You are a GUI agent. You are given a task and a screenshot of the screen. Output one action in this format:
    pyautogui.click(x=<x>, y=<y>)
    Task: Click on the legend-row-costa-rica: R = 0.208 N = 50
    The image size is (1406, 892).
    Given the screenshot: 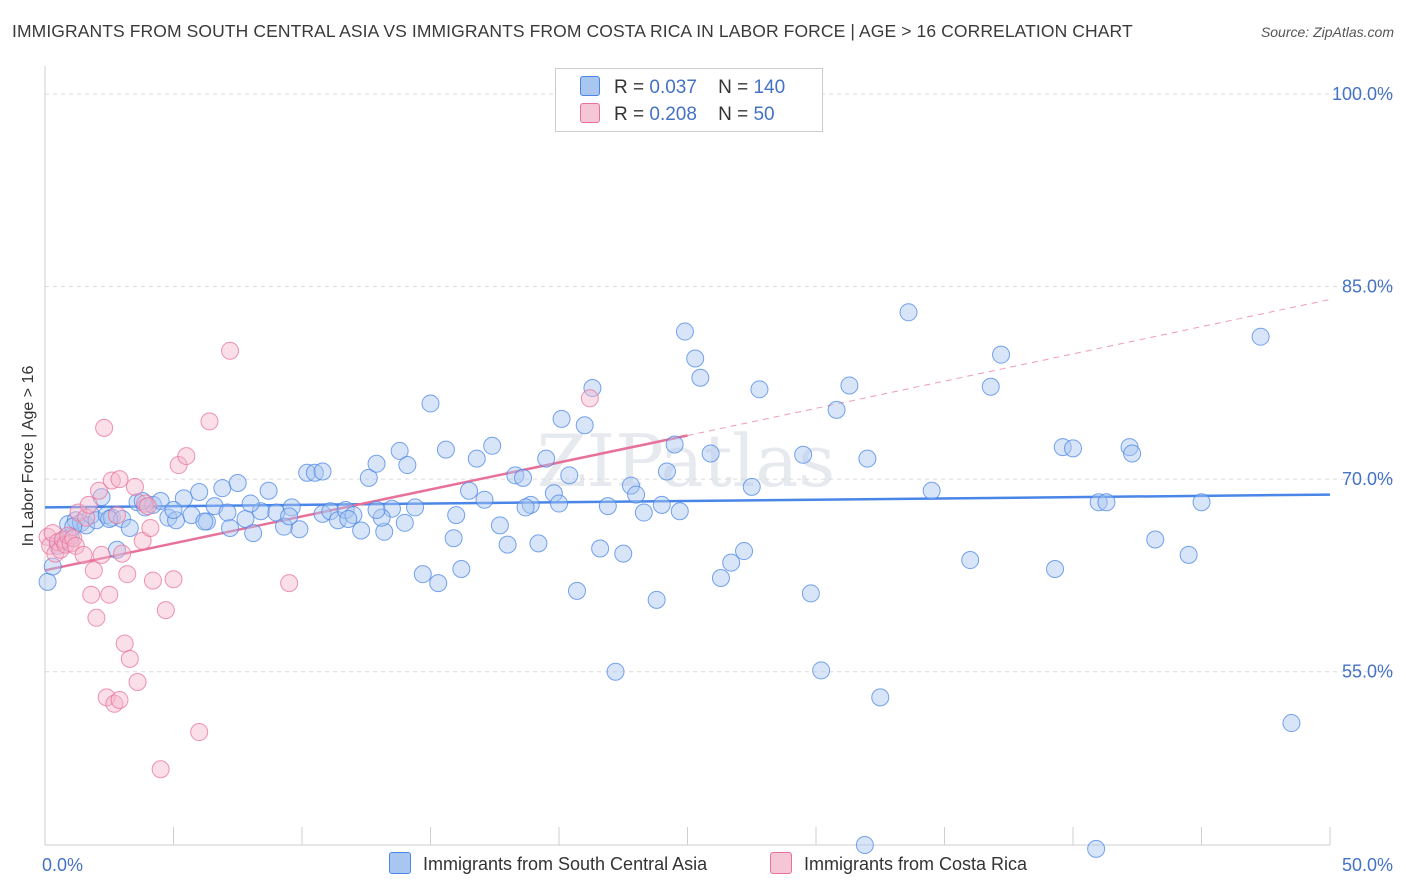 What is the action you would take?
    pyautogui.click(x=677, y=115)
    